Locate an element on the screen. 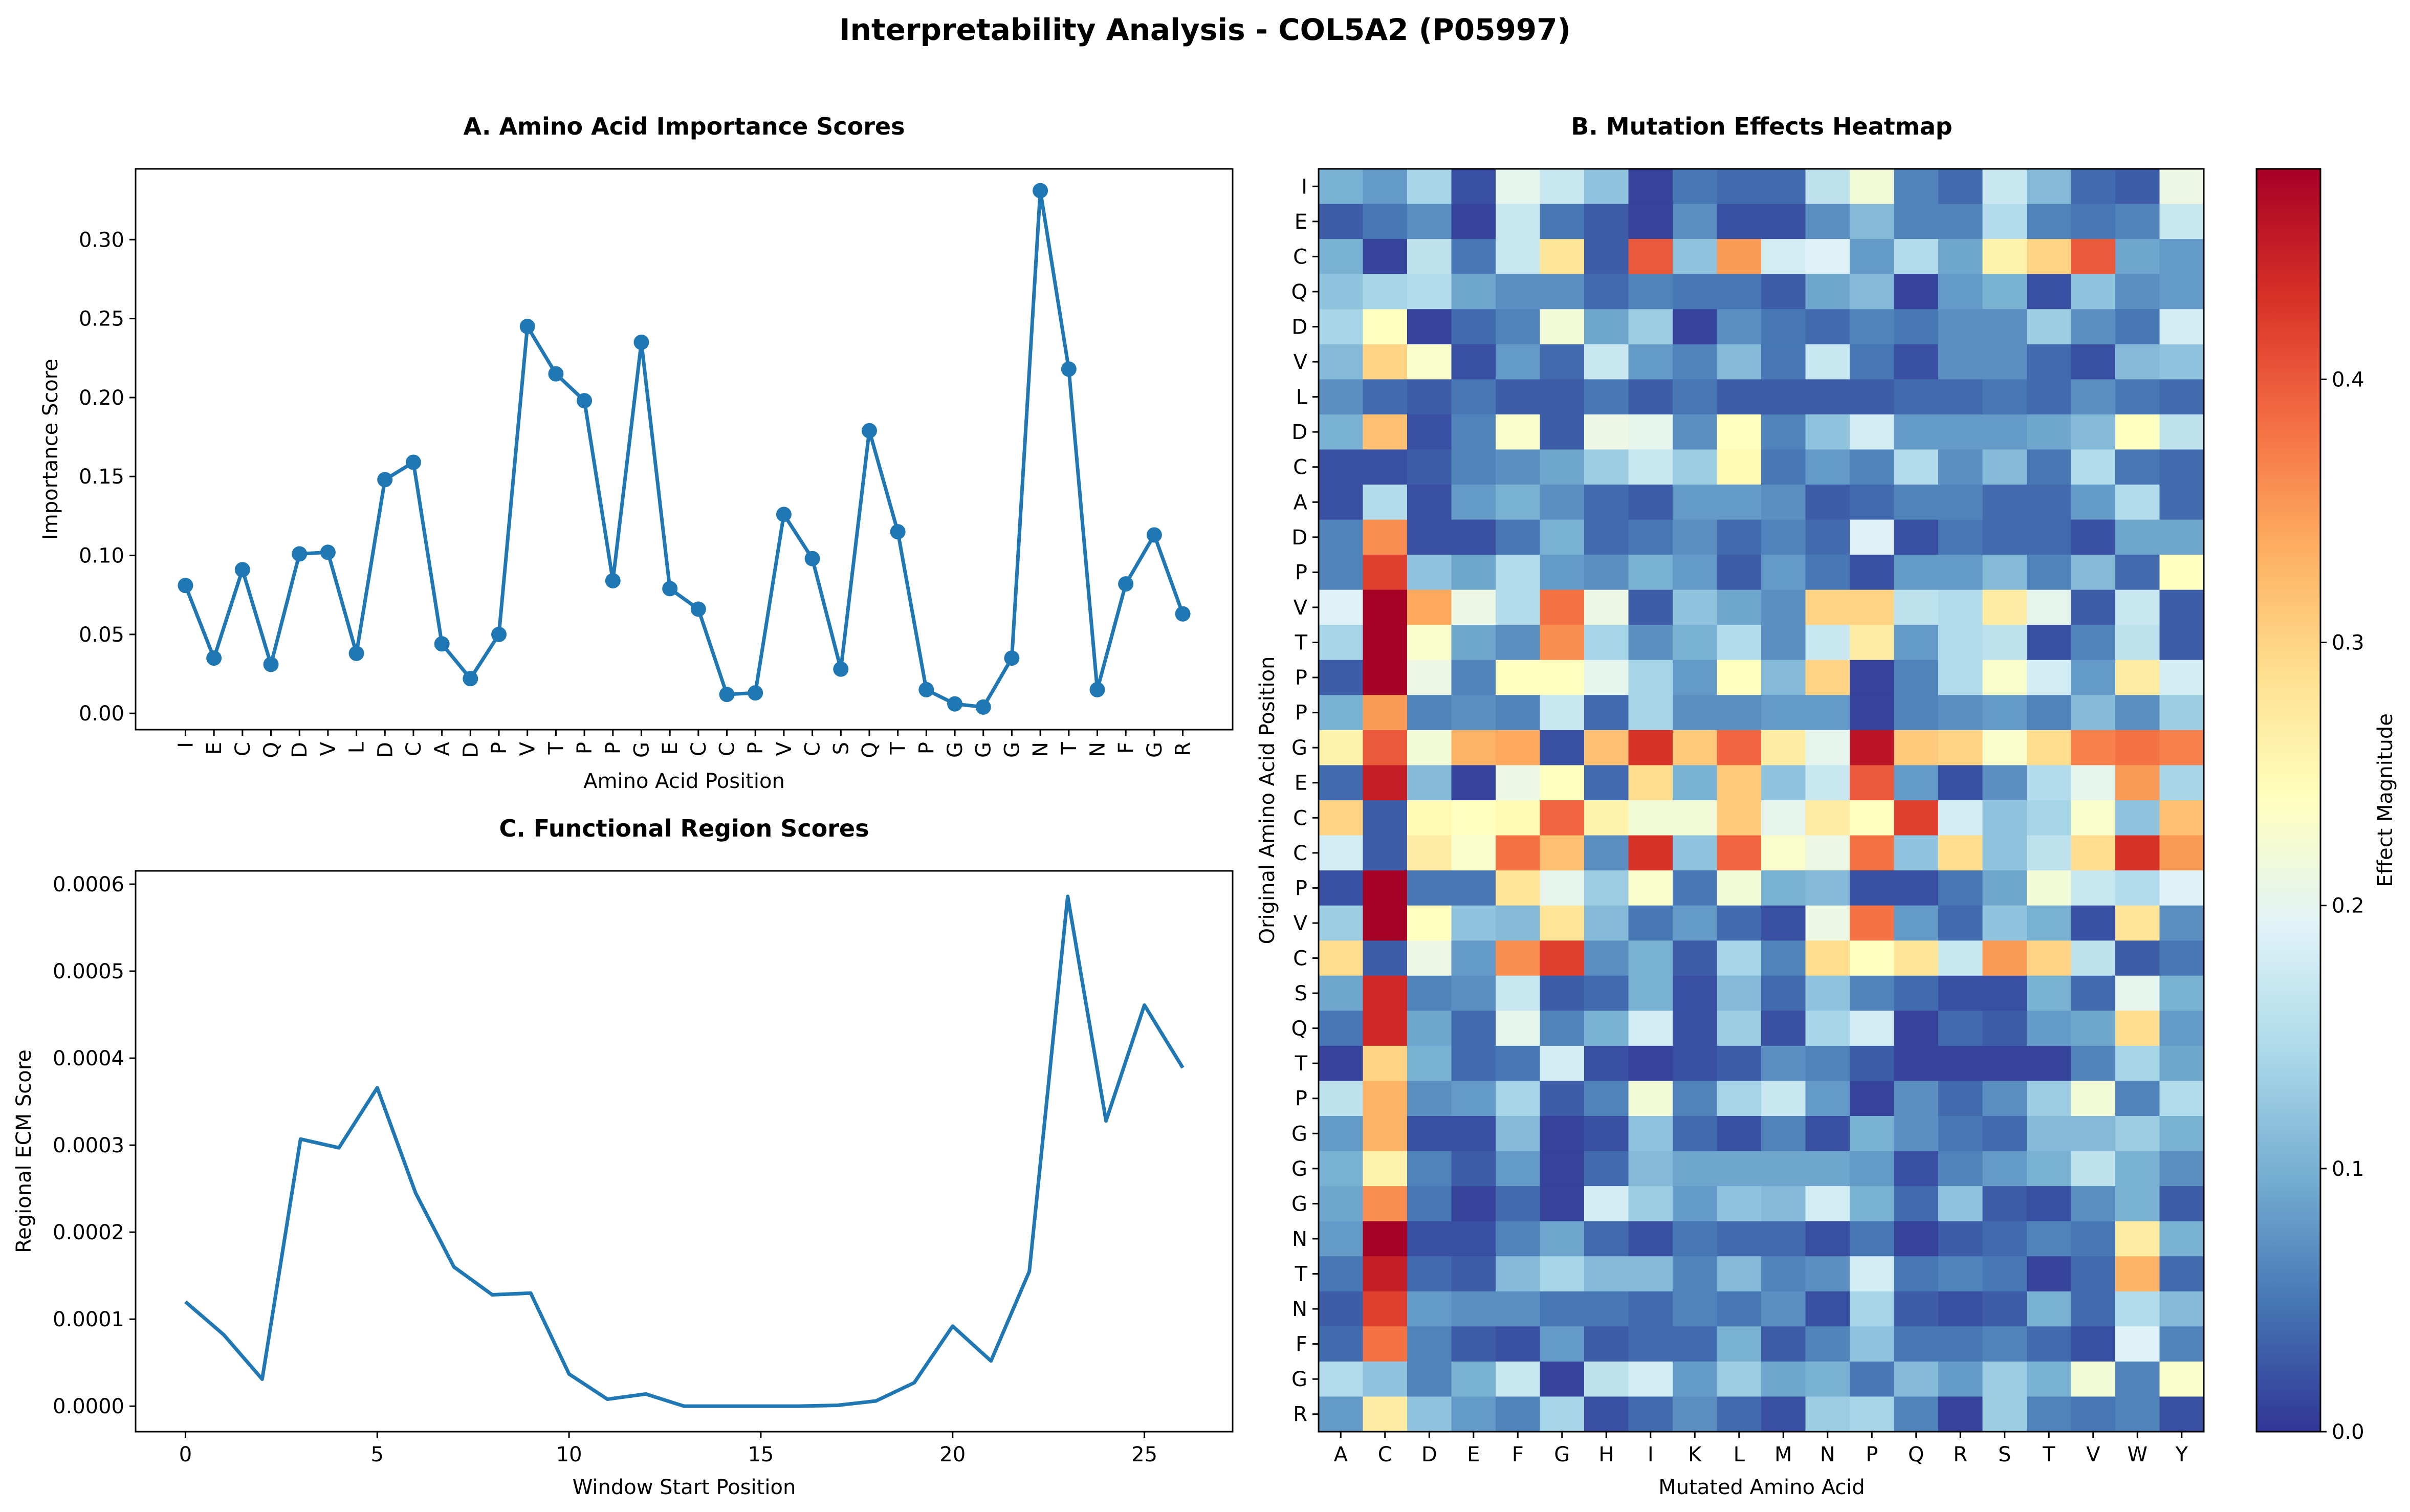 This screenshot has height=1512, width=2410. heatmap-row-label: C is located at coordinates (1300, 467).